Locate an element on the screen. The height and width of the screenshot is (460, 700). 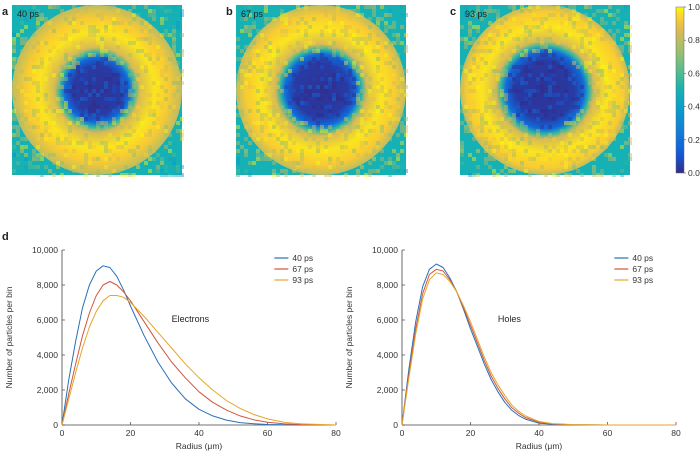
panel-label-d: d is located at coordinates (5, 237).